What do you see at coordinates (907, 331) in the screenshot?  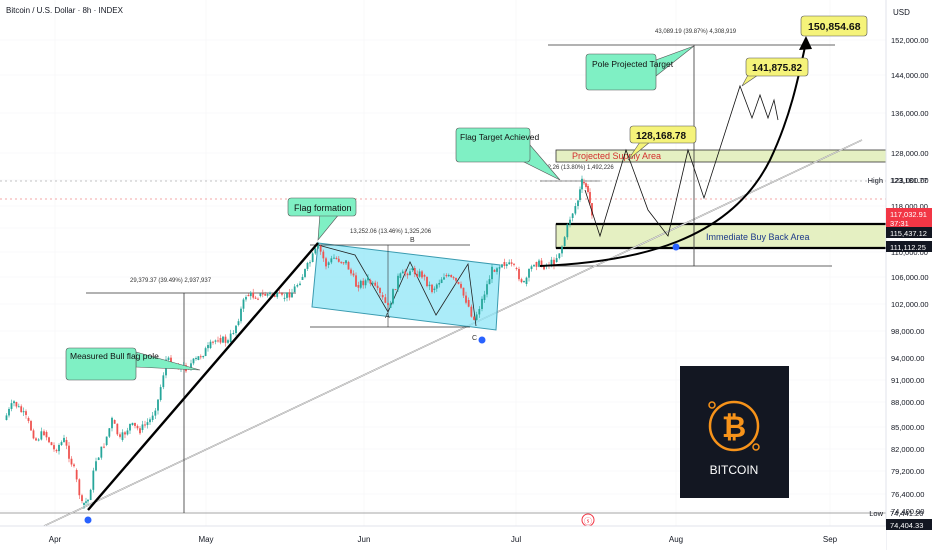 I see `y-tick-label: 98,000.00` at bounding box center [907, 331].